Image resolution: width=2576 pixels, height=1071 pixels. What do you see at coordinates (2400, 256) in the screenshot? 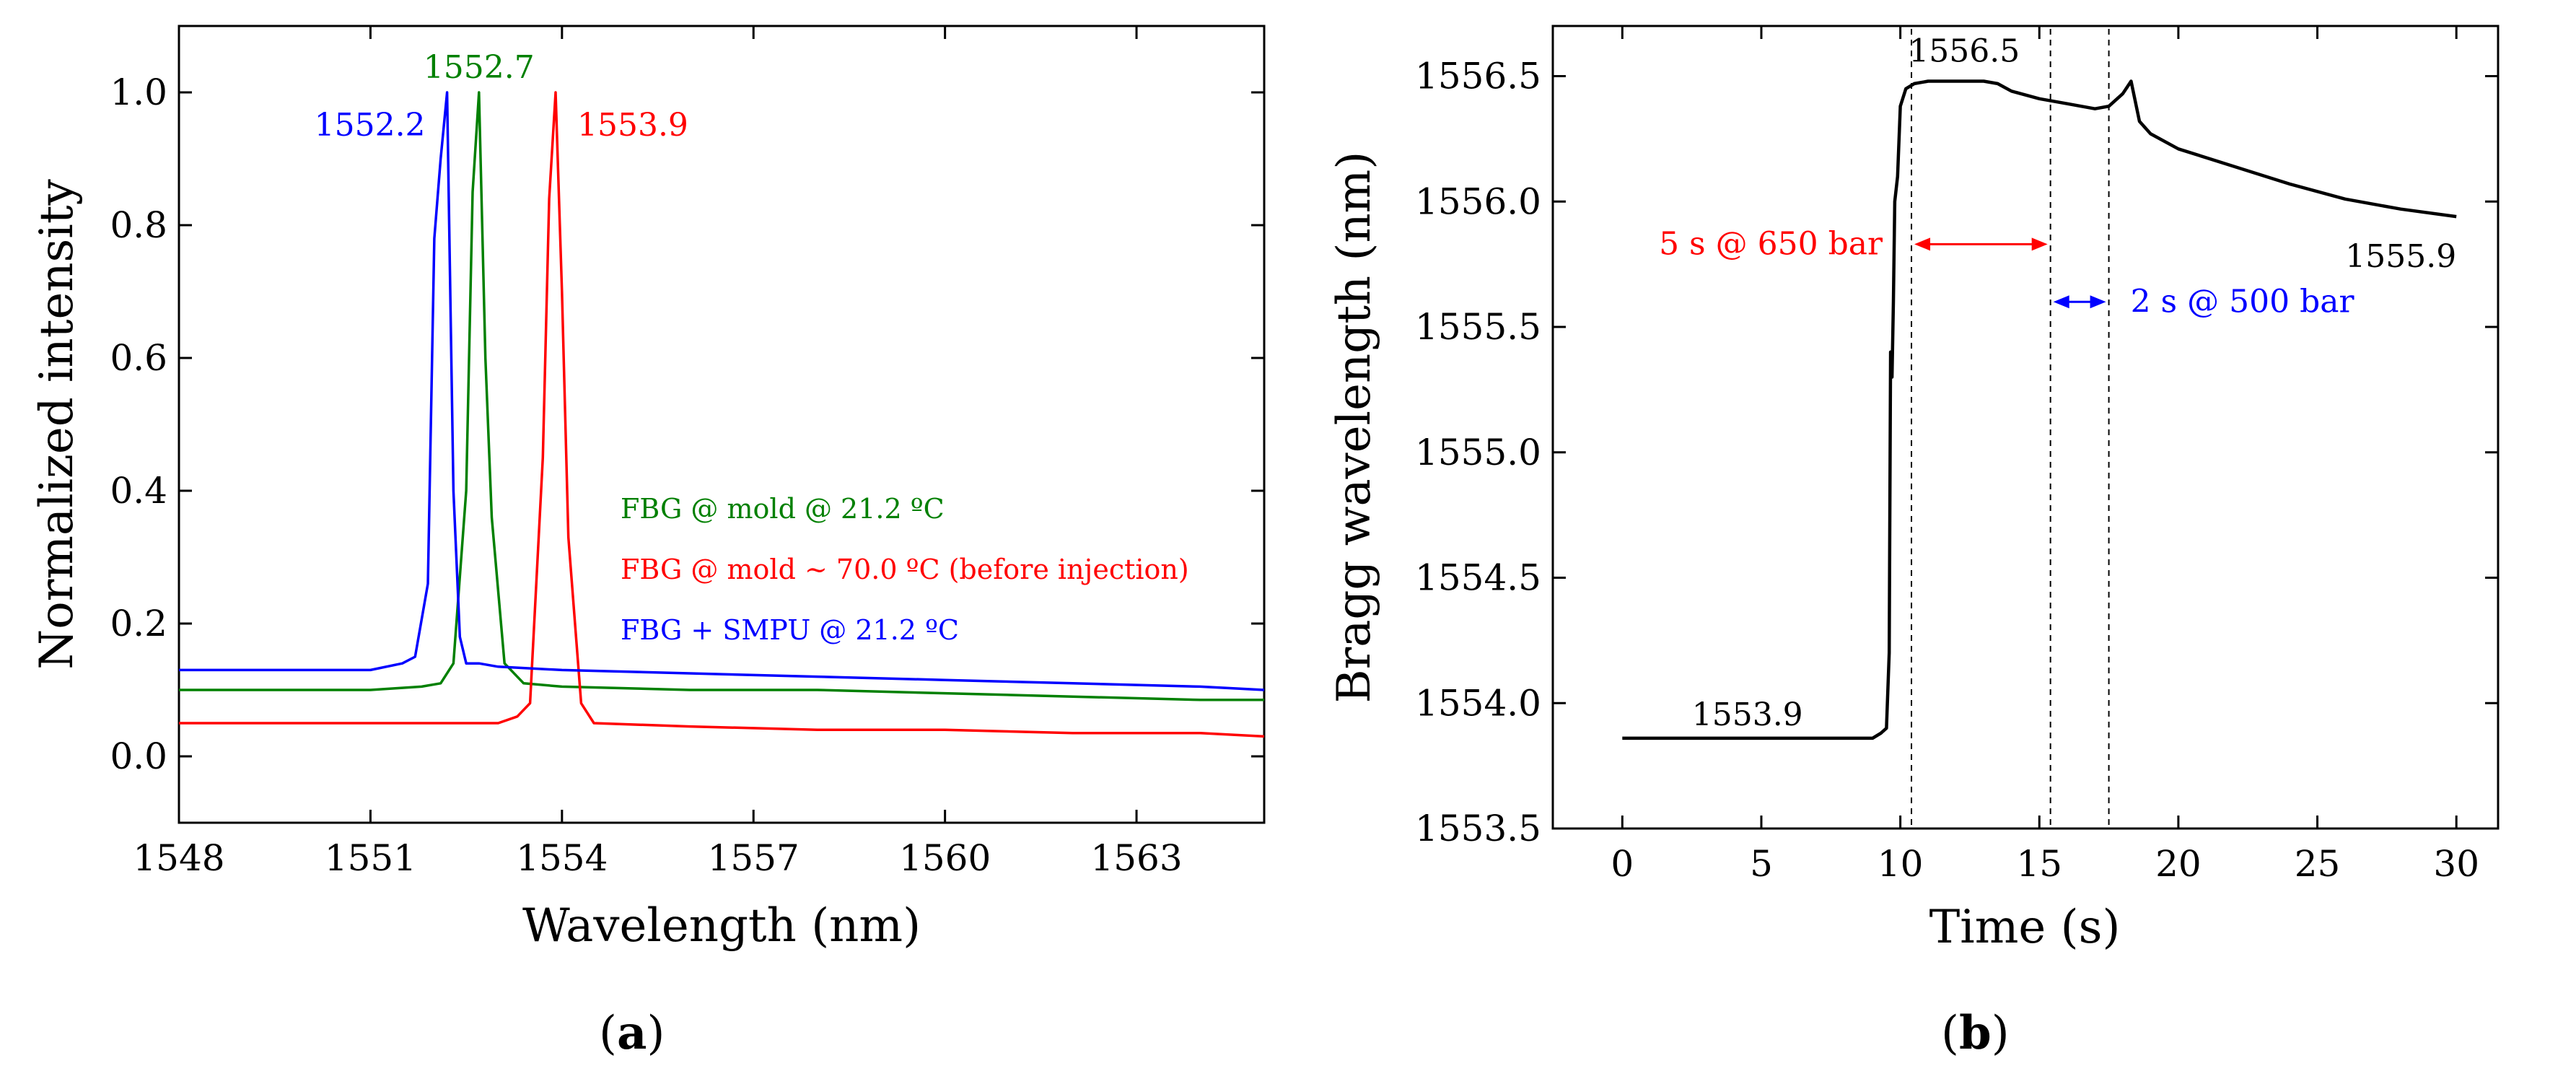
I see `chart-b-end-value-label: 1555.9` at bounding box center [2400, 256].